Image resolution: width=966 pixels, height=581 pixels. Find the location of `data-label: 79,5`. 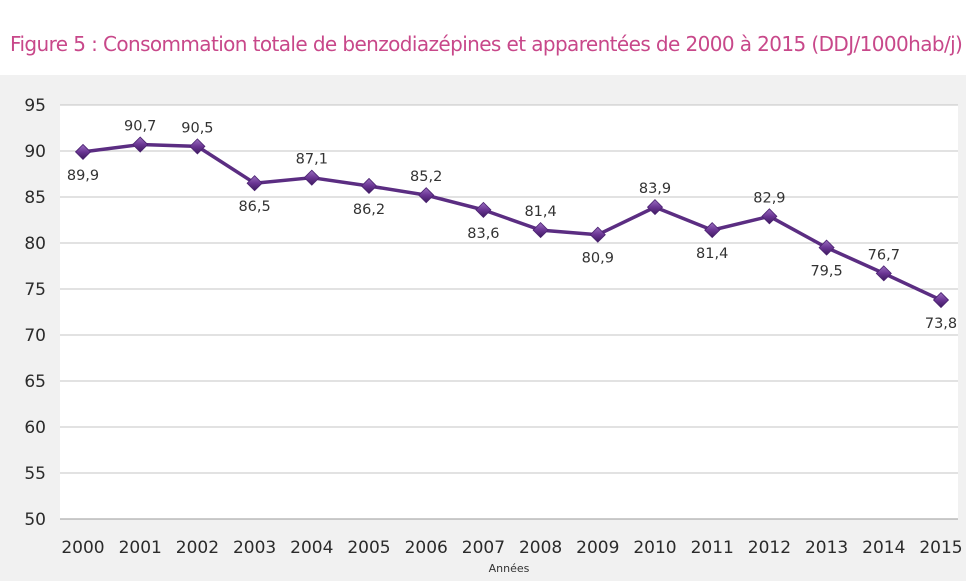

data-label: 79,5 is located at coordinates (826, 272).